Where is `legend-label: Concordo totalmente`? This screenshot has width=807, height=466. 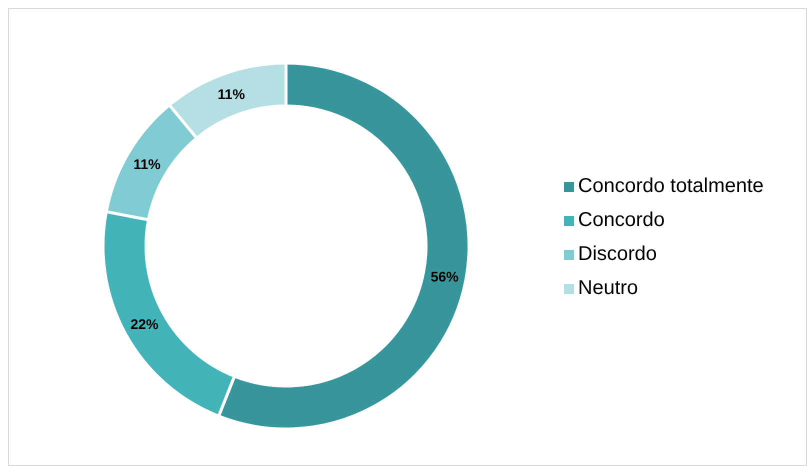
legend-label: Concordo totalmente is located at coordinates (671, 186).